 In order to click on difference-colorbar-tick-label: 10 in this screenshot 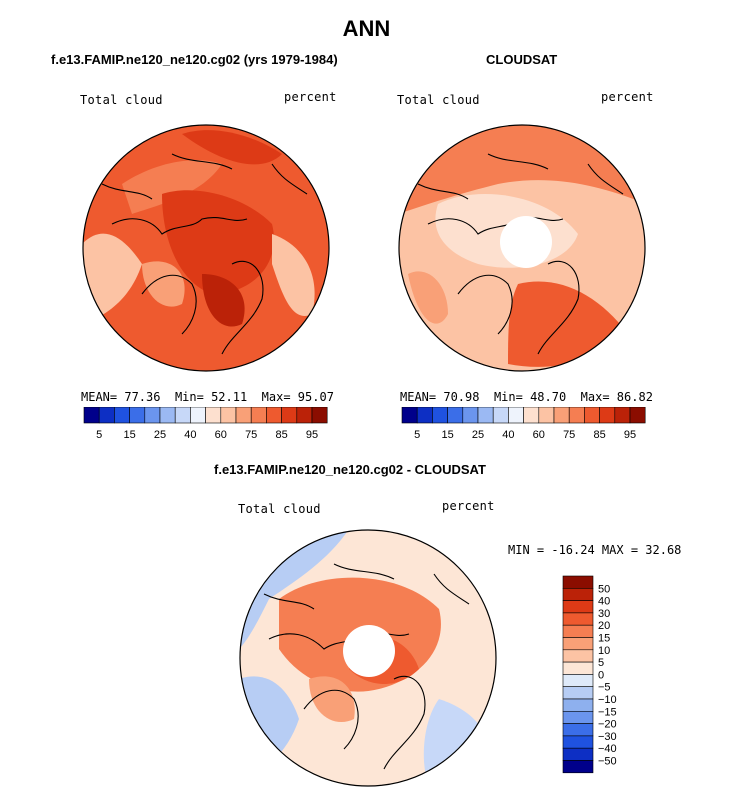, I will do `click(604, 651)`.